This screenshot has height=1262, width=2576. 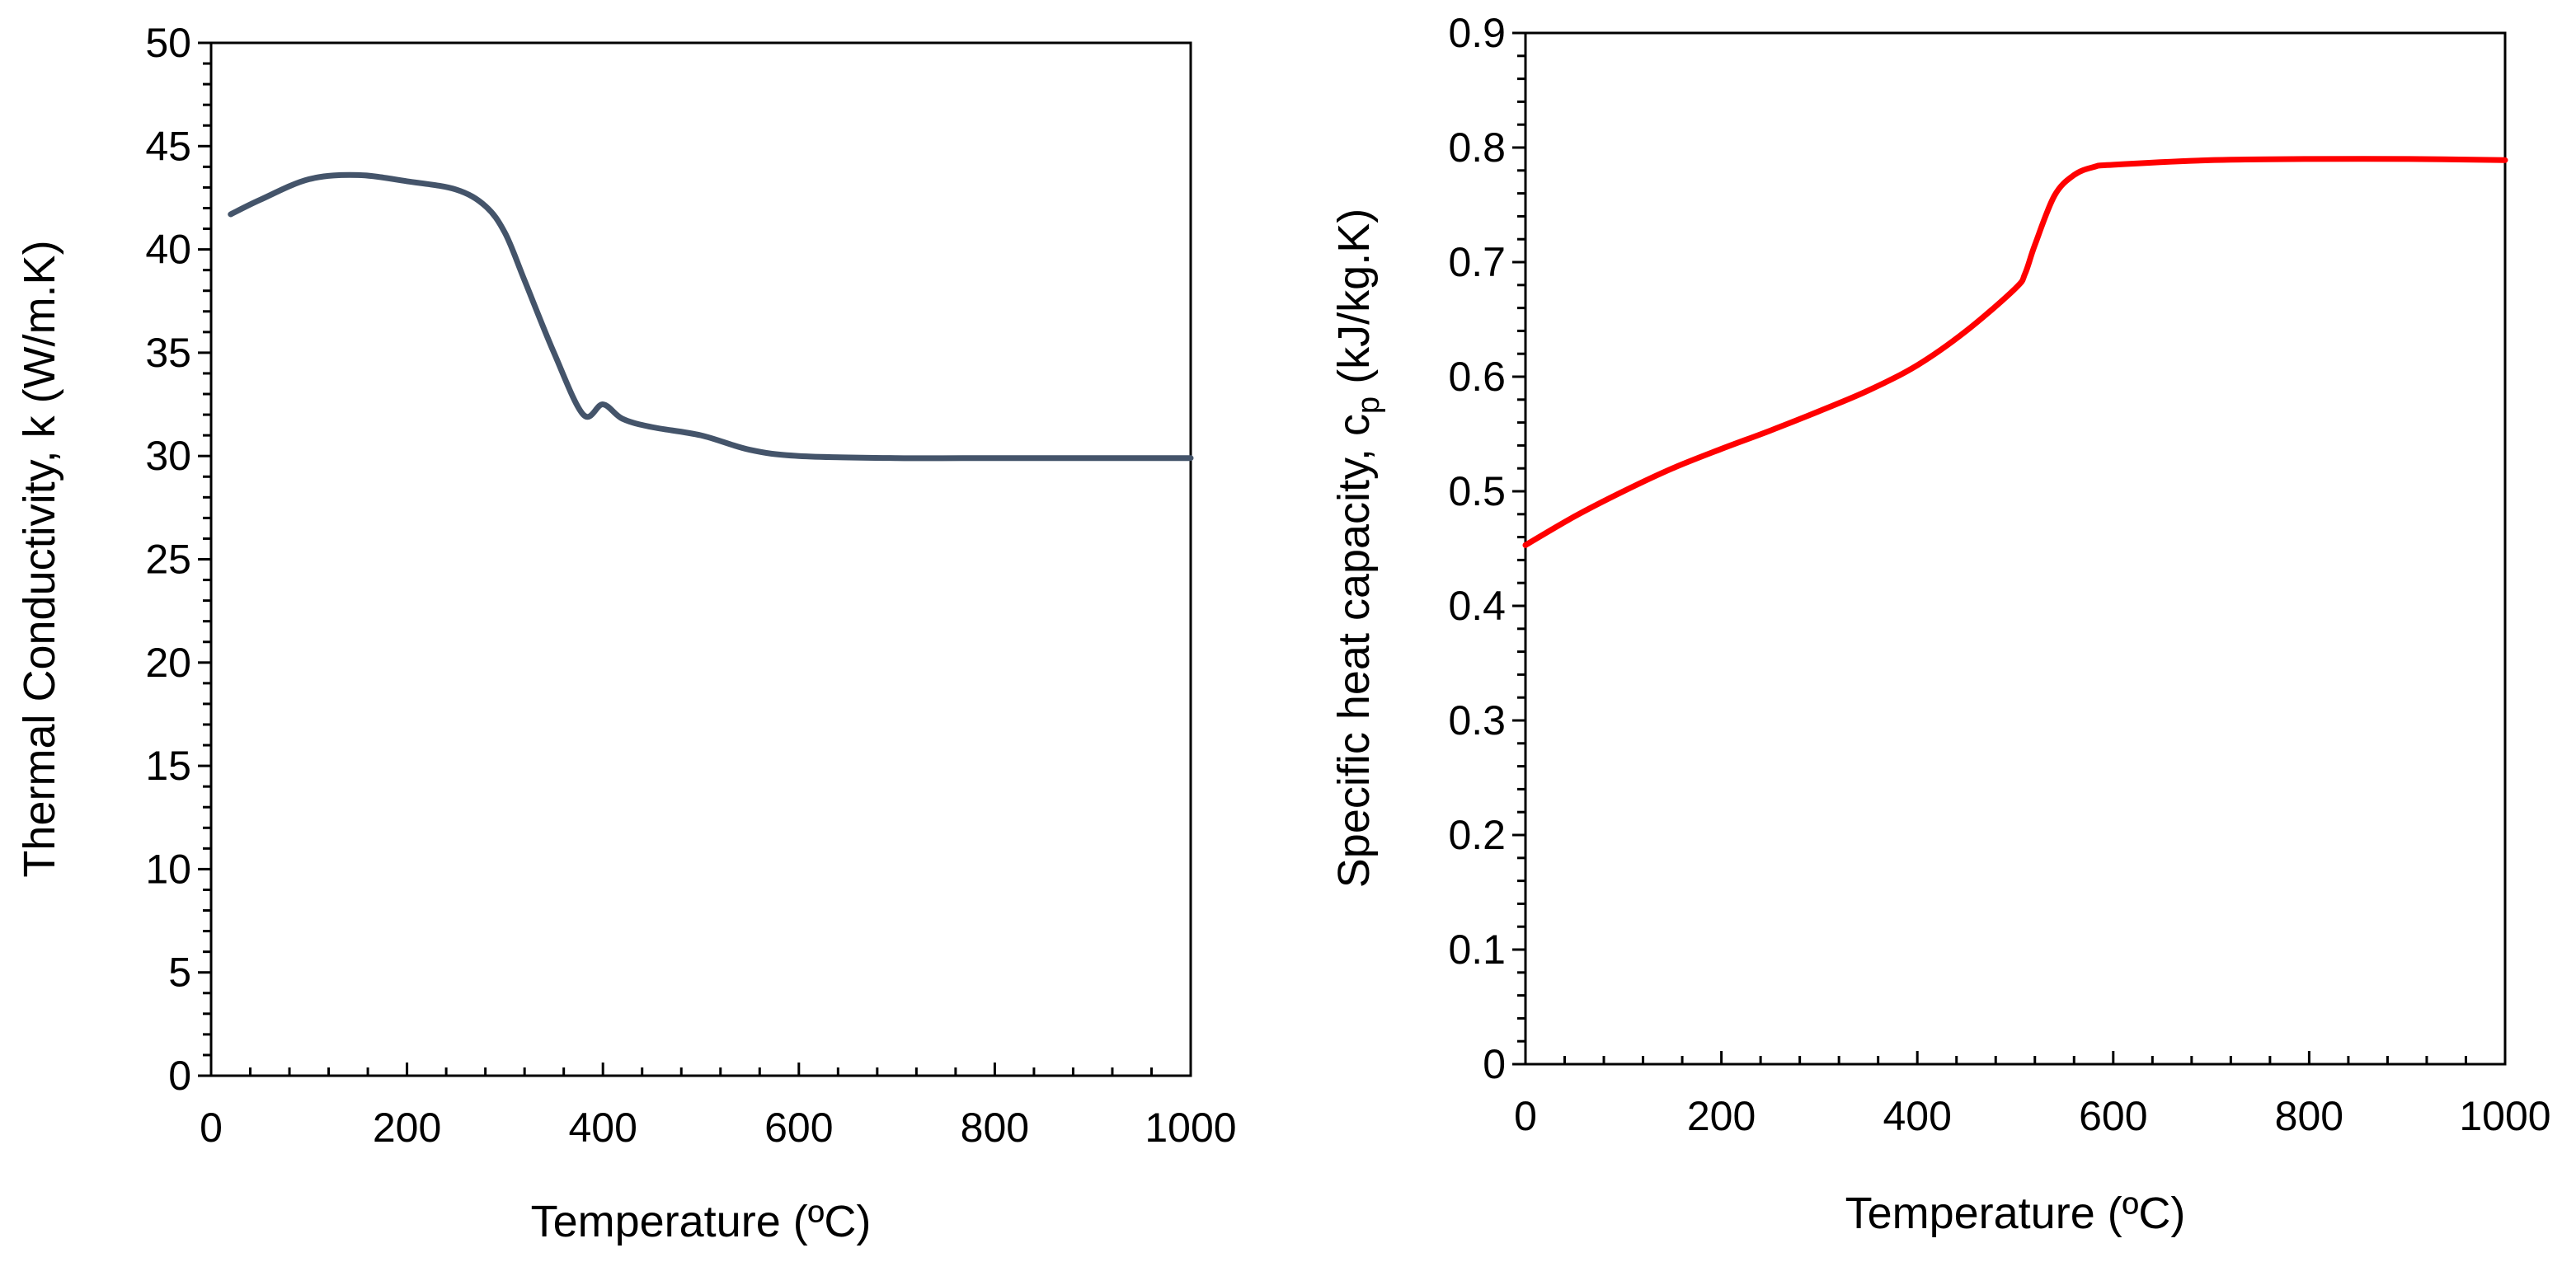 What do you see at coordinates (179, 973) in the screenshot?
I see `y-tick-label: 5` at bounding box center [179, 973].